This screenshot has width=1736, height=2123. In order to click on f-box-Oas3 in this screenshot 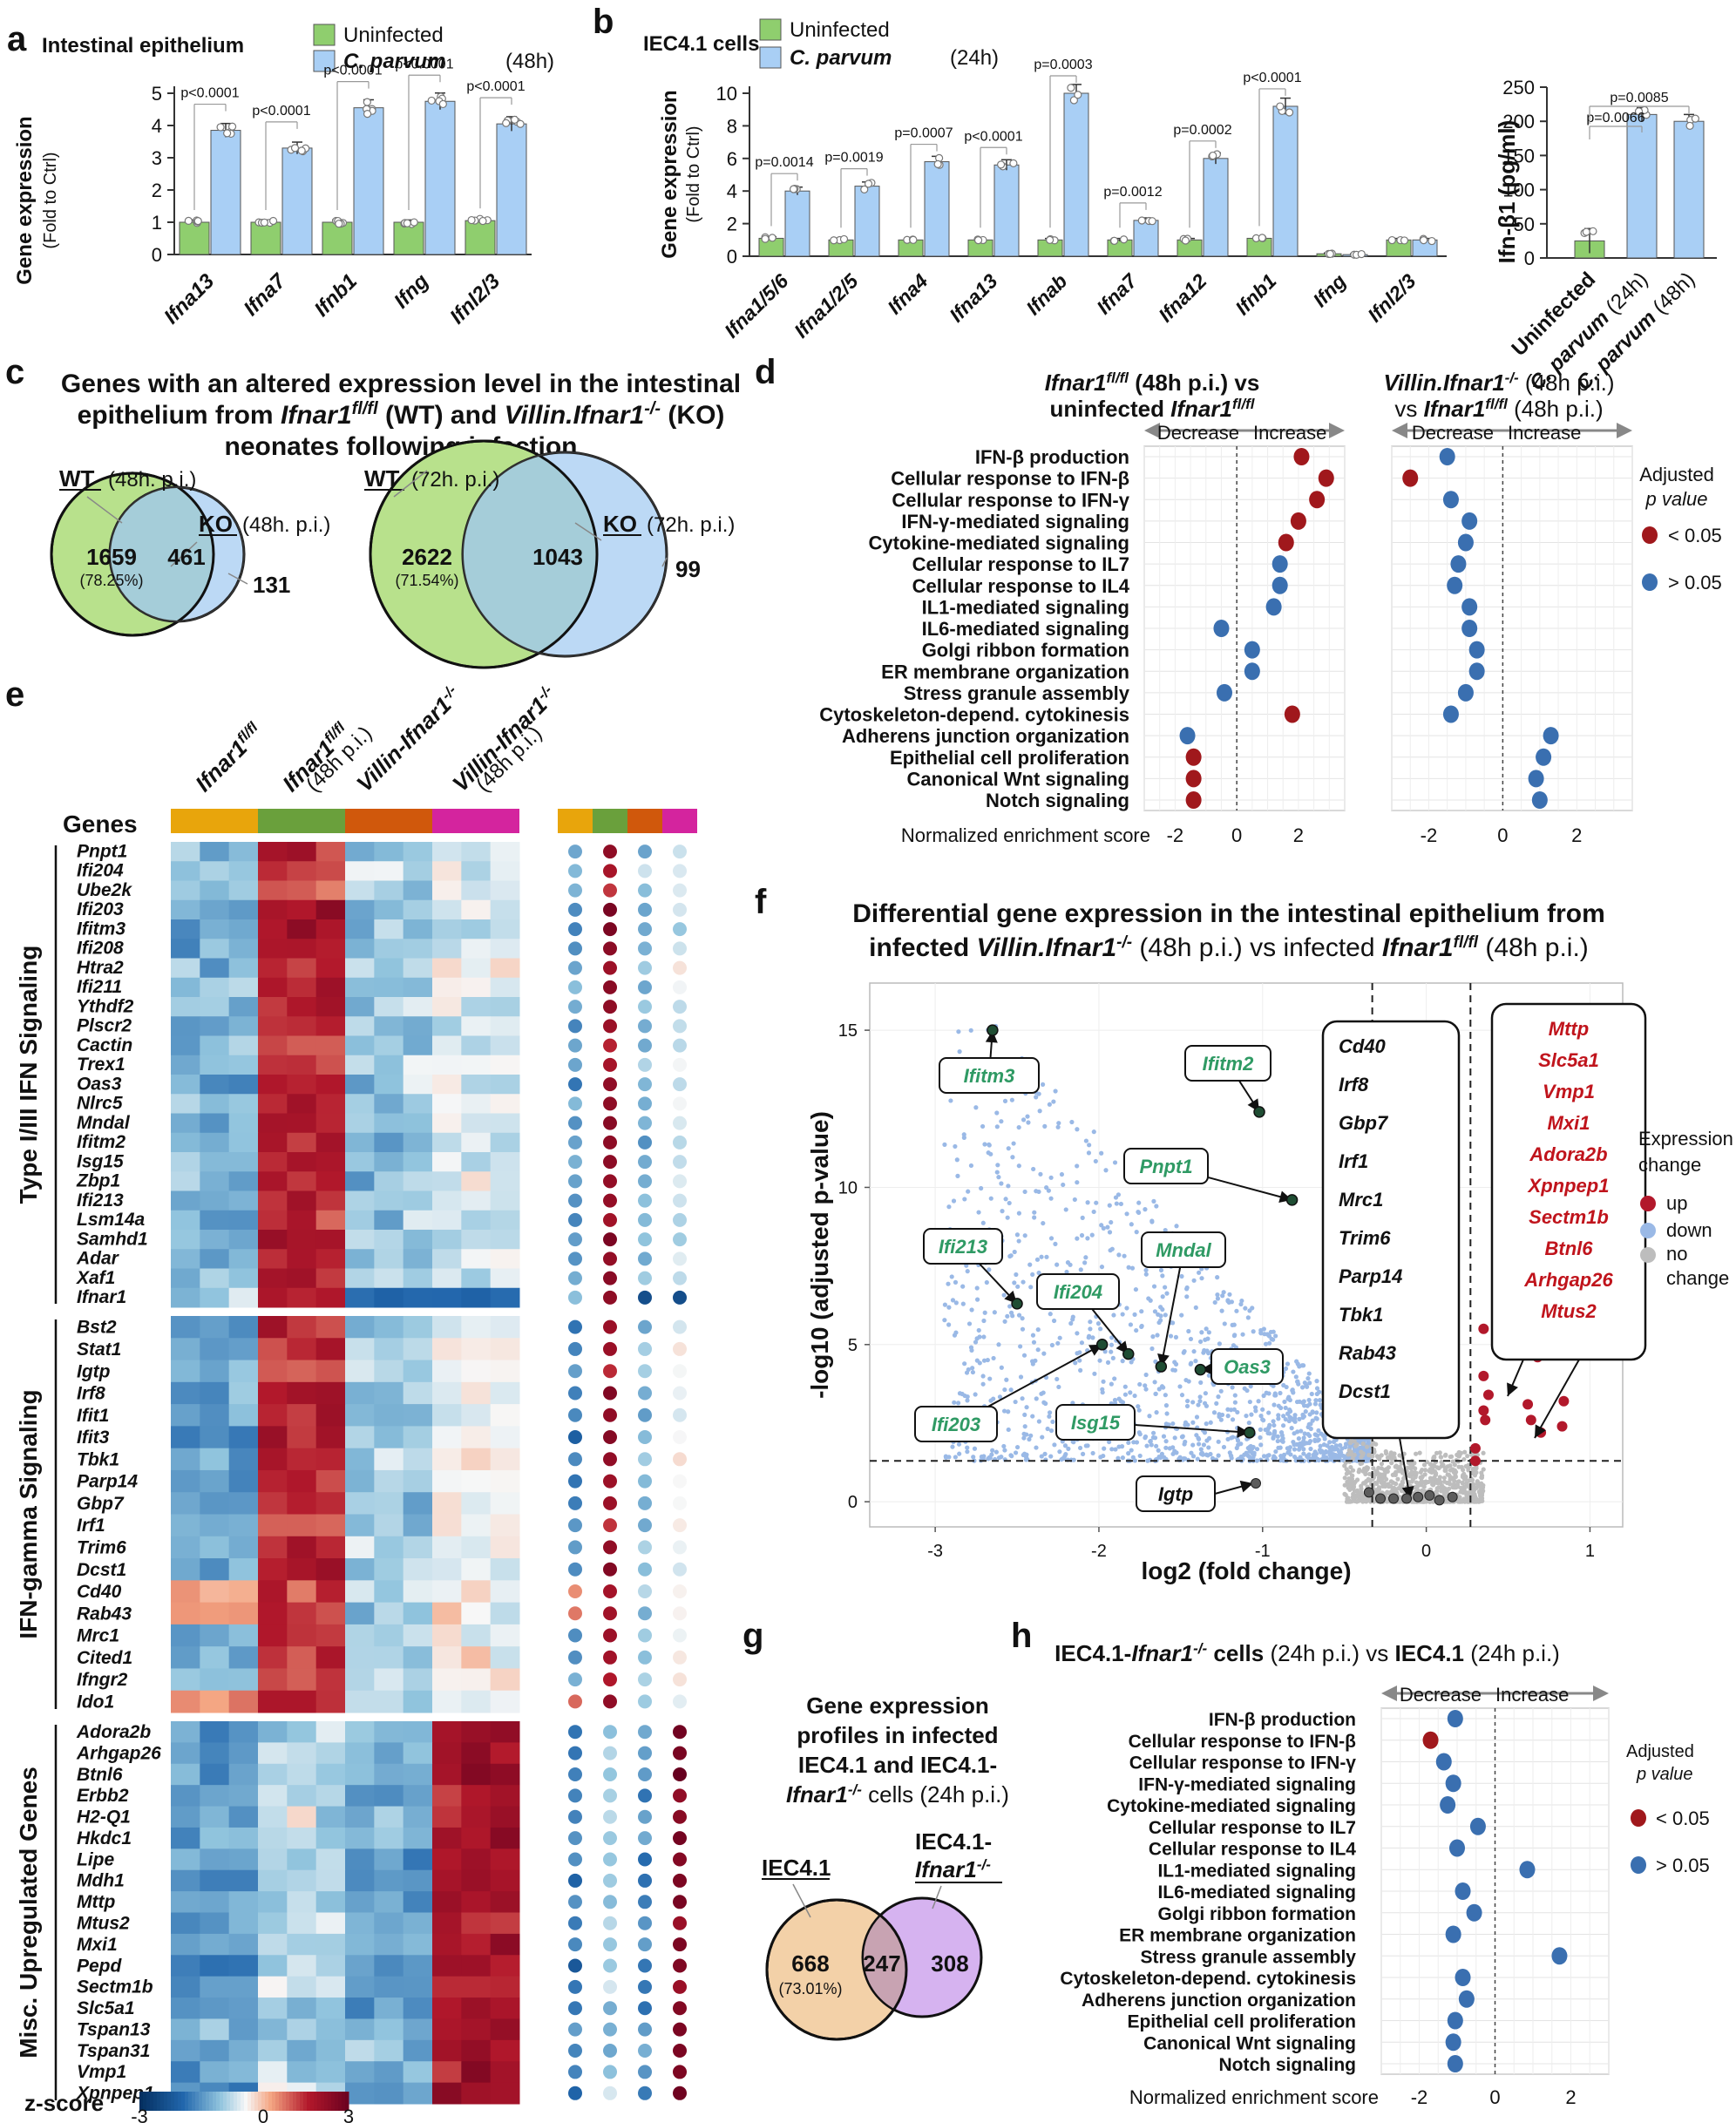, I will do `click(1247, 1366)`.